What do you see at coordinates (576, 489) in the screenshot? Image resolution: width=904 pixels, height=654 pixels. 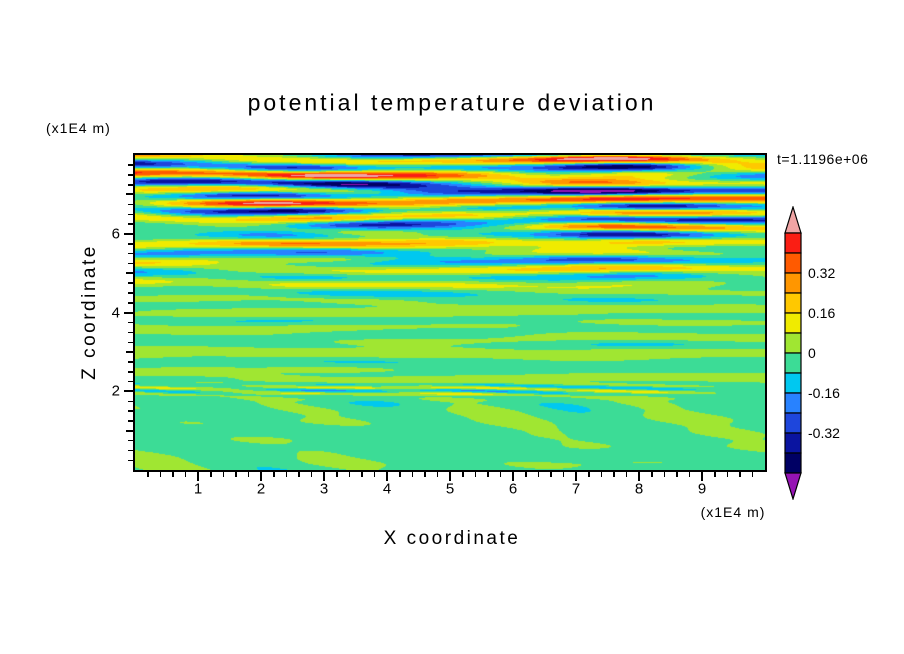 I see `x-axis-tick-label: 7` at bounding box center [576, 489].